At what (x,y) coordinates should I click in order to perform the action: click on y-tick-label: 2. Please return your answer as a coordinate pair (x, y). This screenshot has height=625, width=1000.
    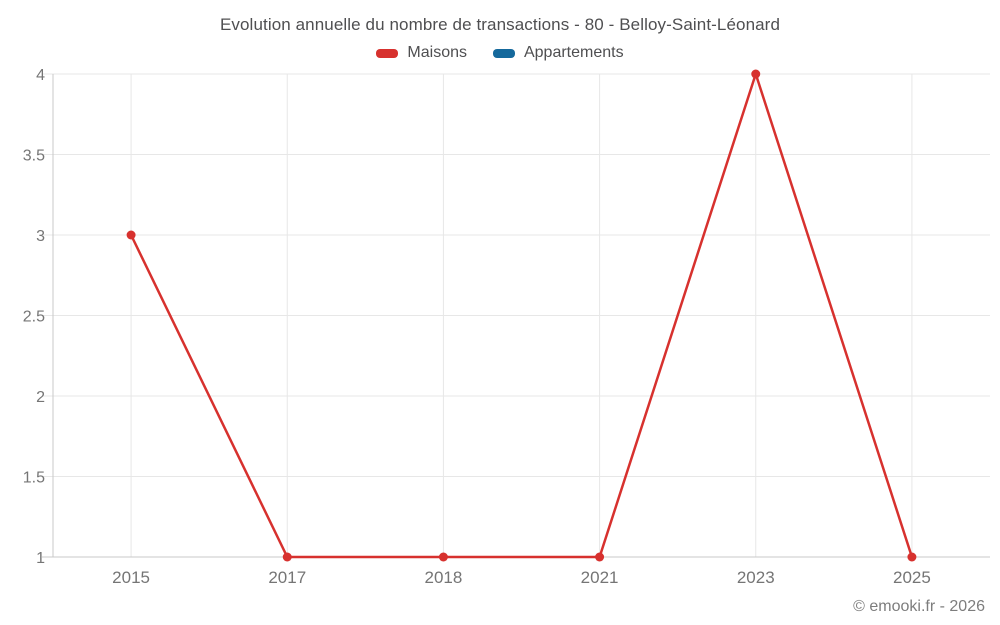
    Looking at the image, I should click on (40, 397).